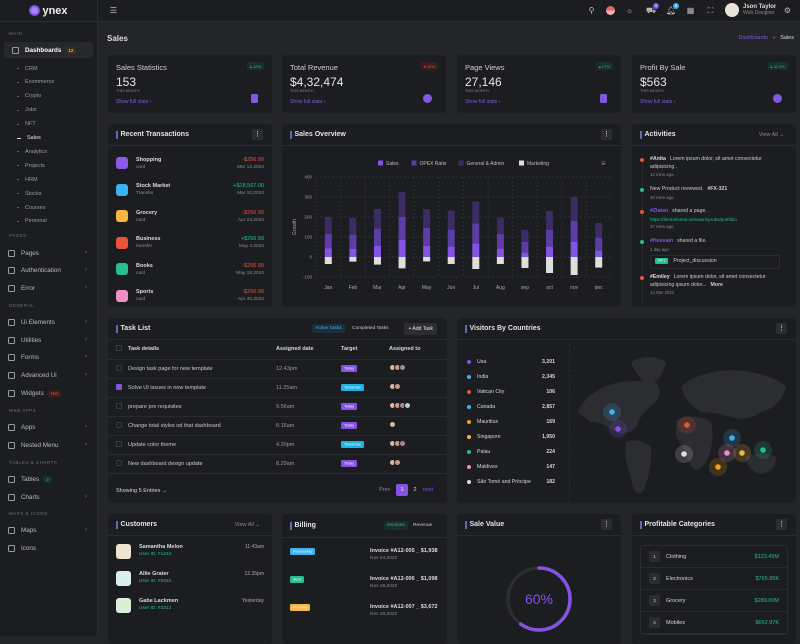 Image resolution: width=800 pixels, height=644 pixels. What do you see at coordinates (49, 221) in the screenshot?
I see `sidebar-subitem-personal: Personal` at bounding box center [49, 221].